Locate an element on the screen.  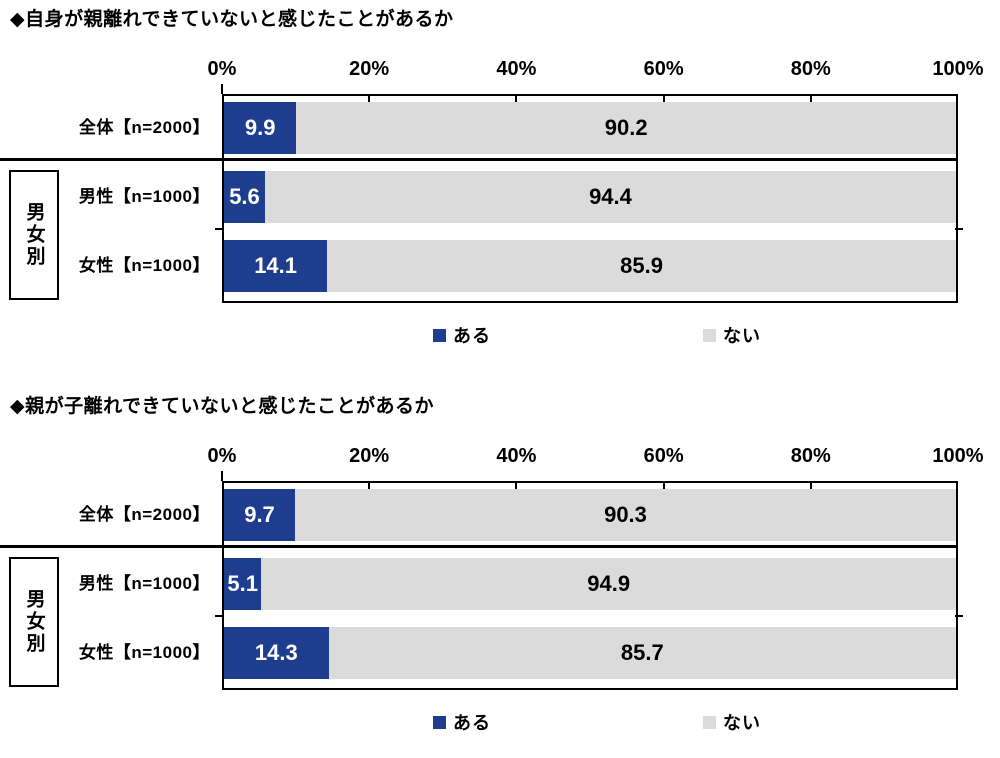
value-label: 9.7 is located at coordinates (259, 514).